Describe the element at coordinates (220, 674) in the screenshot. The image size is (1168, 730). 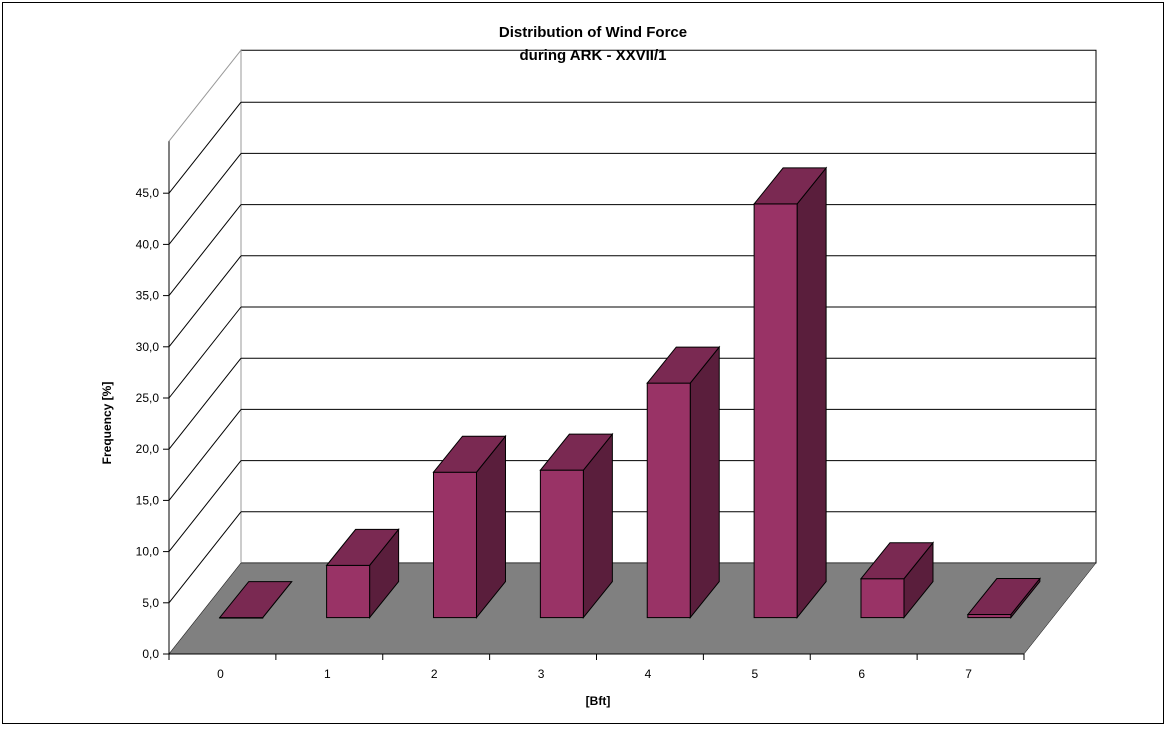
I see `x-tick-label: 0` at that location.